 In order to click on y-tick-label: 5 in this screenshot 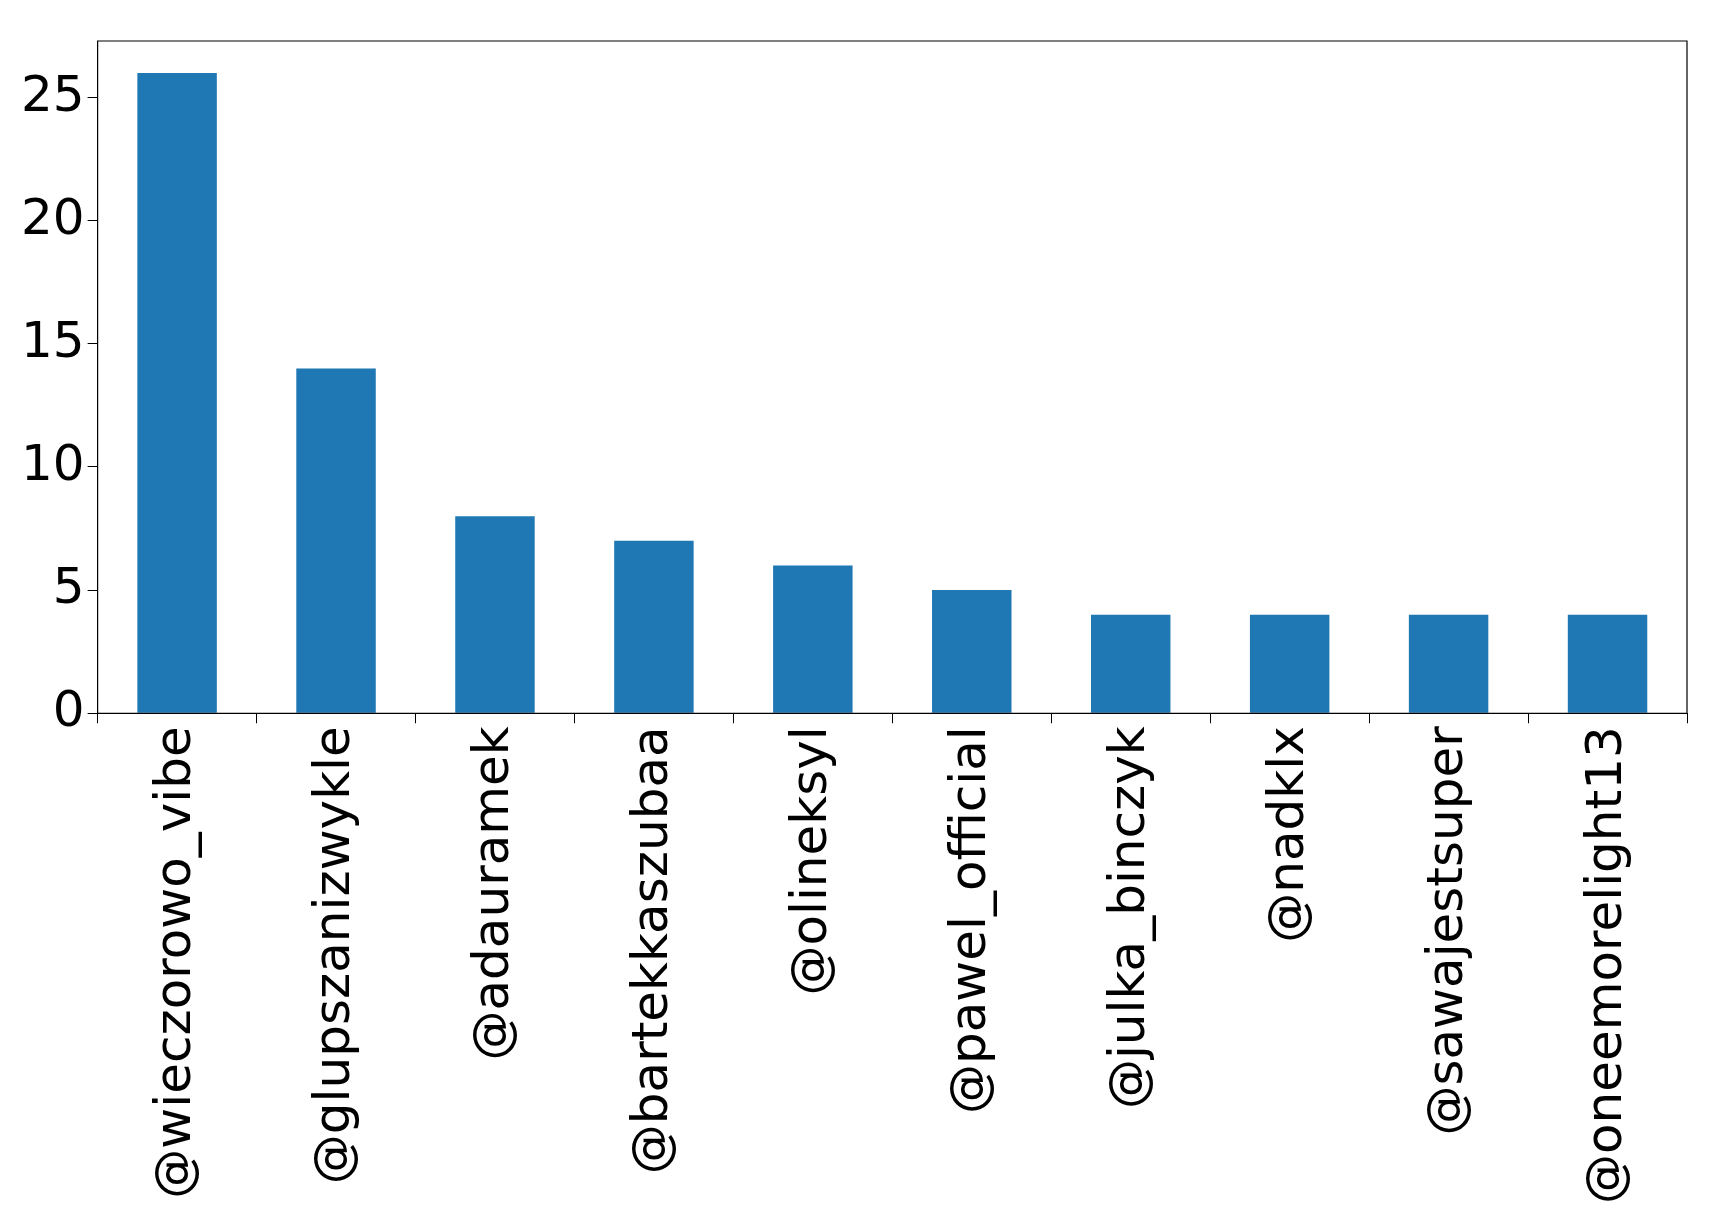, I will do `click(68, 586)`.